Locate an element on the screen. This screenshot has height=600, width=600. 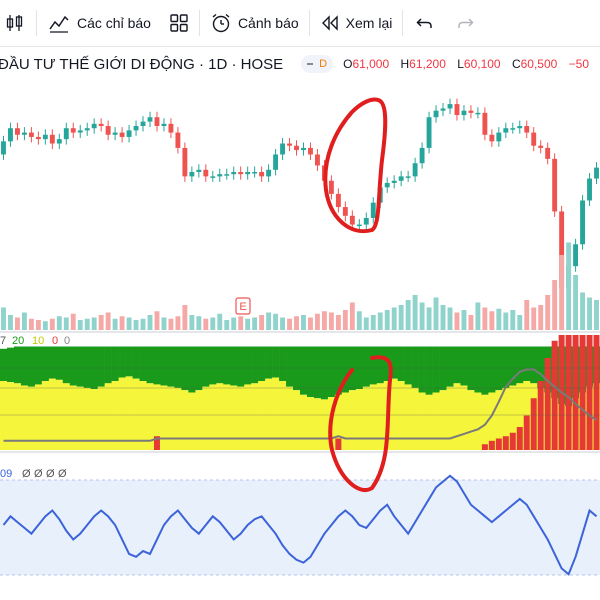
ohlc-values: O61,000 H61,200 L60,100 C60,500 −50 is located at coordinates (470, 64).